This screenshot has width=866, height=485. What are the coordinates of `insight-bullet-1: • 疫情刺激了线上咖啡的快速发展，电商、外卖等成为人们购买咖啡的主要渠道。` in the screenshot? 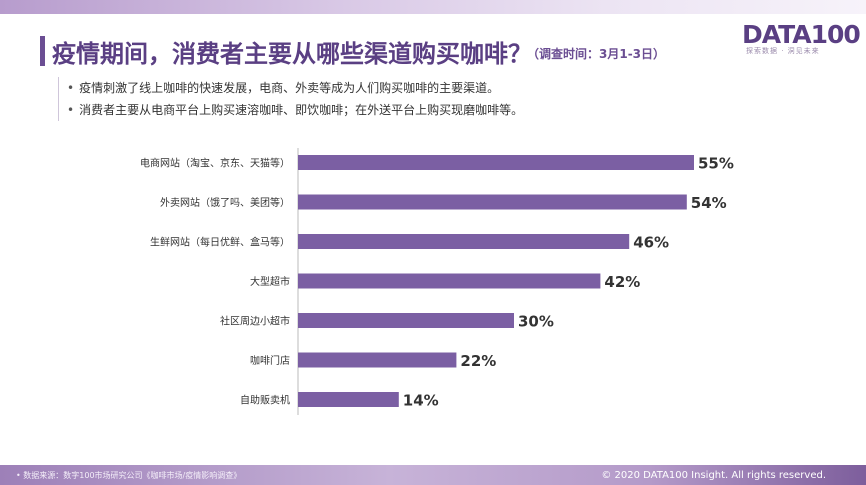 It's located at (439, 88).